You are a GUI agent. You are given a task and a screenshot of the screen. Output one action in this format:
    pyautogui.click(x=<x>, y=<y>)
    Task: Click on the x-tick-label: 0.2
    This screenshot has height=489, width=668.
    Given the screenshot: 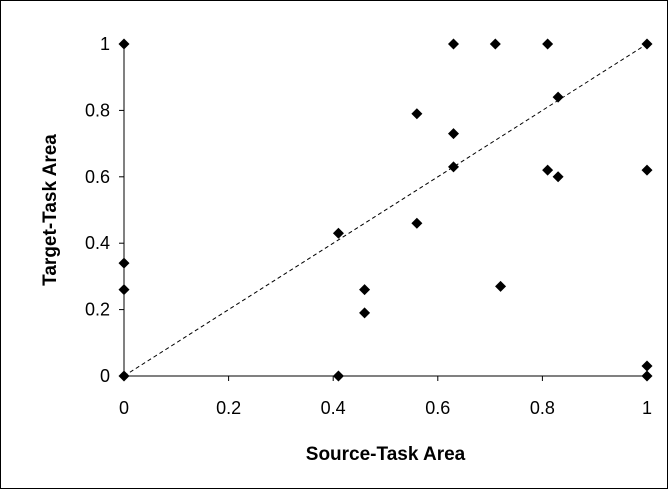 What is the action you would take?
    pyautogui.click(x=228, y=408)
    